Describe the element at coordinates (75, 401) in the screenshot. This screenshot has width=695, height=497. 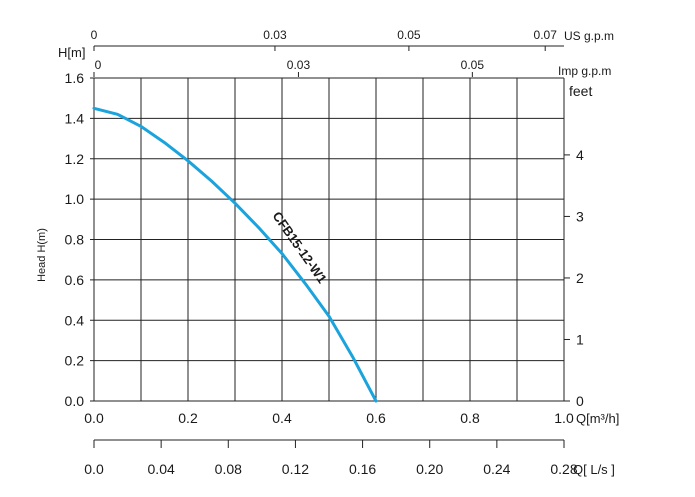
I see `left-tick-label: 0.0` at that location.